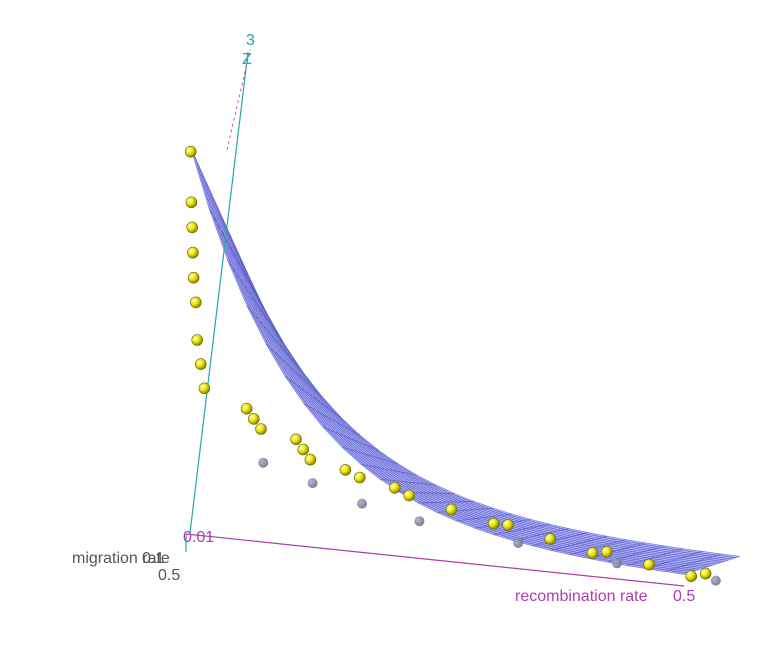 The height and width of the screenshot is (672, 759). I want to click on y-tick-label-2: 0.5, so click(169, 575).